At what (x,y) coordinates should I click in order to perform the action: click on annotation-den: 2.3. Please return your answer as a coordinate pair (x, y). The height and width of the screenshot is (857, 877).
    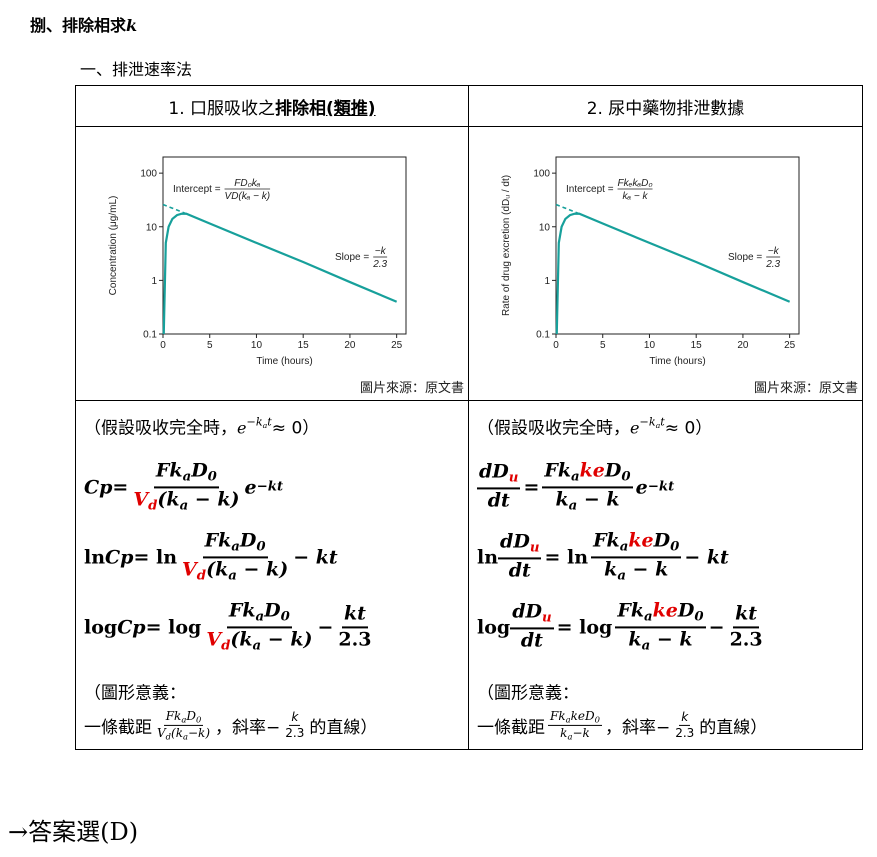
    Looking at the image, I should click on (379, 264).